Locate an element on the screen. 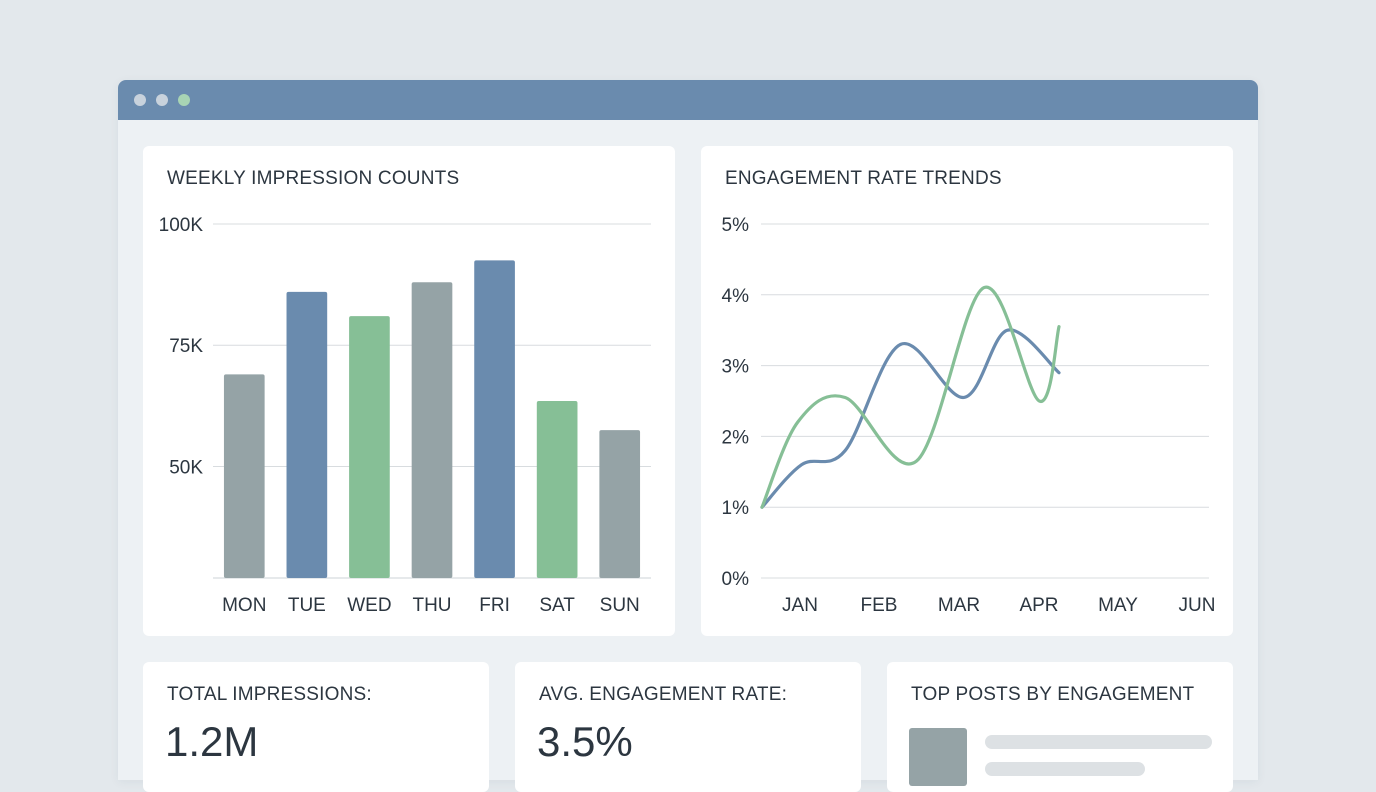 The image size is (1376, 792). line-y-tick-label: 4% is located at coordinates (736, 296).